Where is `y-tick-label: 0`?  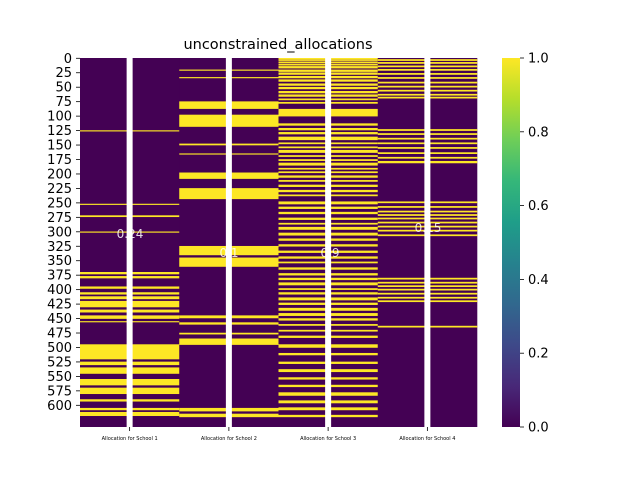 y-tick-label: 0 is located at coordinates (68, 59).